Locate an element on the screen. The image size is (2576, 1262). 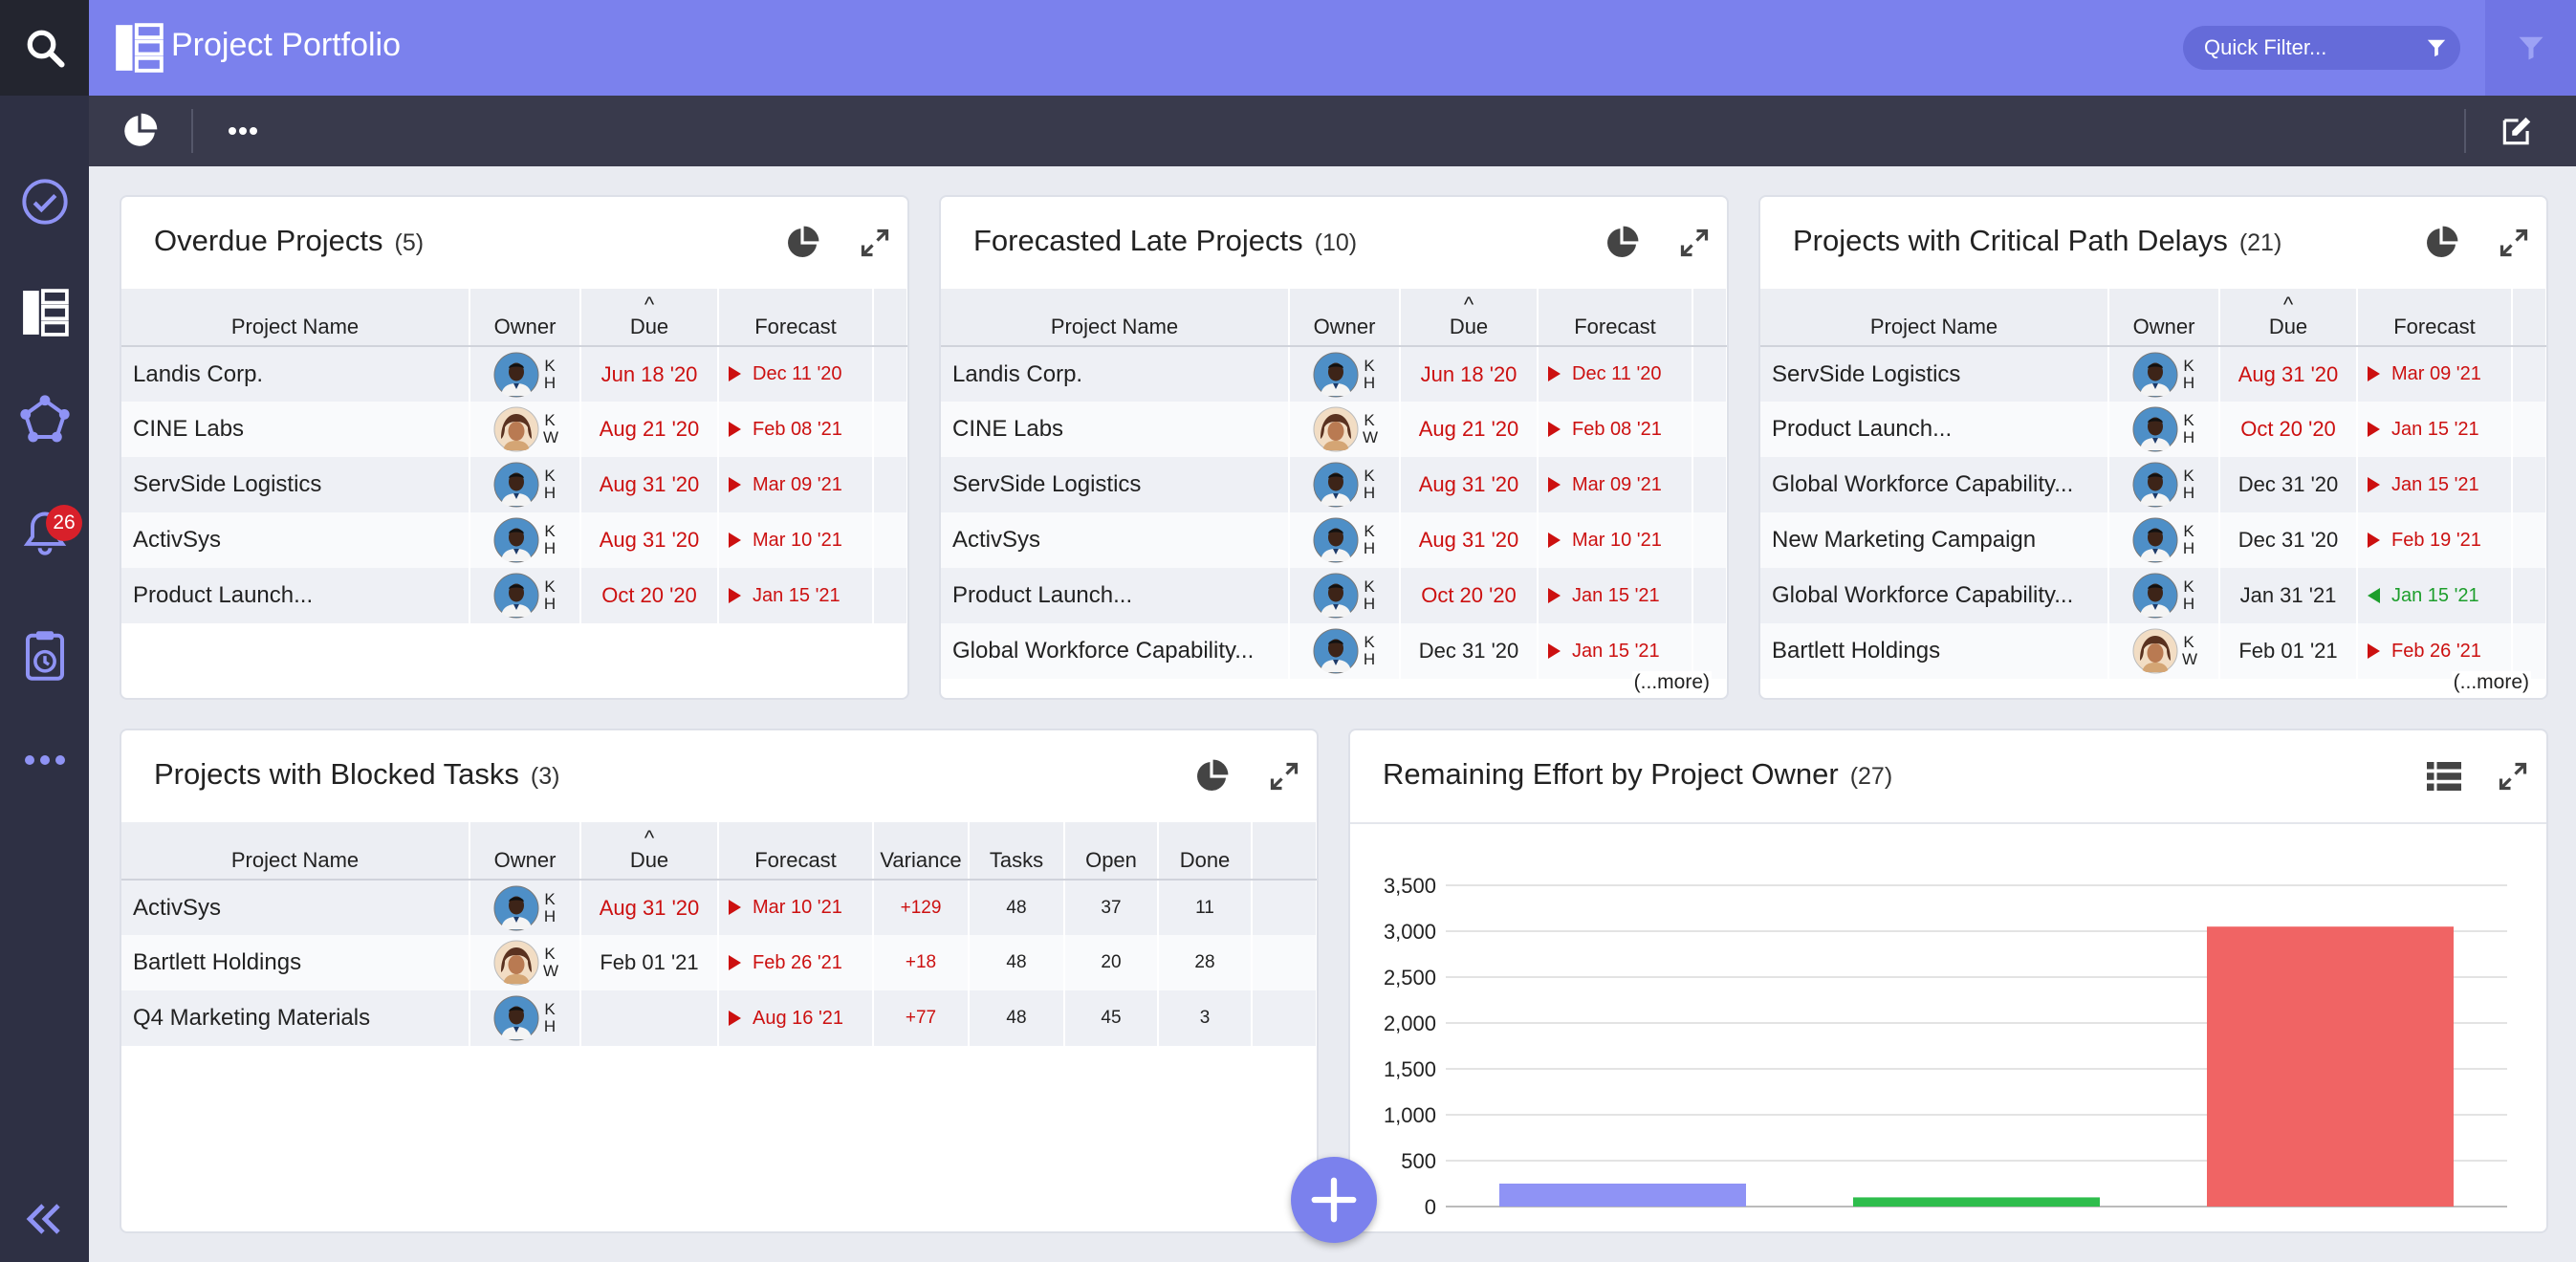
more-link: (...more) is located at coordinates (1671, 682).